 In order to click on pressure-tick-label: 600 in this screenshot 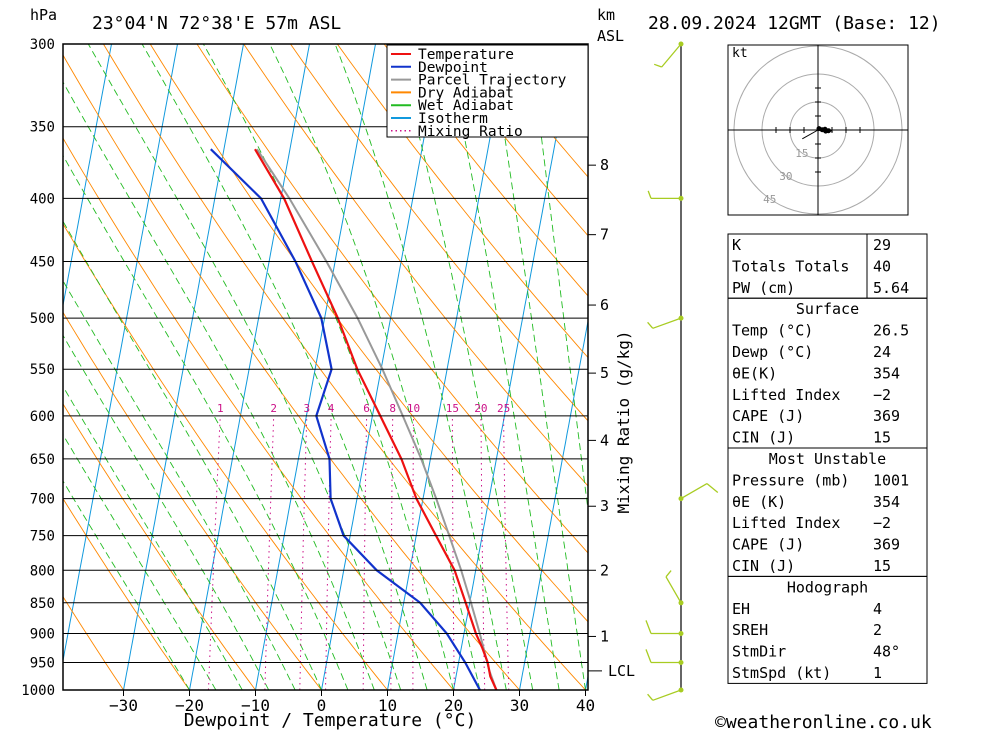, I will do `click(42, 417)`.